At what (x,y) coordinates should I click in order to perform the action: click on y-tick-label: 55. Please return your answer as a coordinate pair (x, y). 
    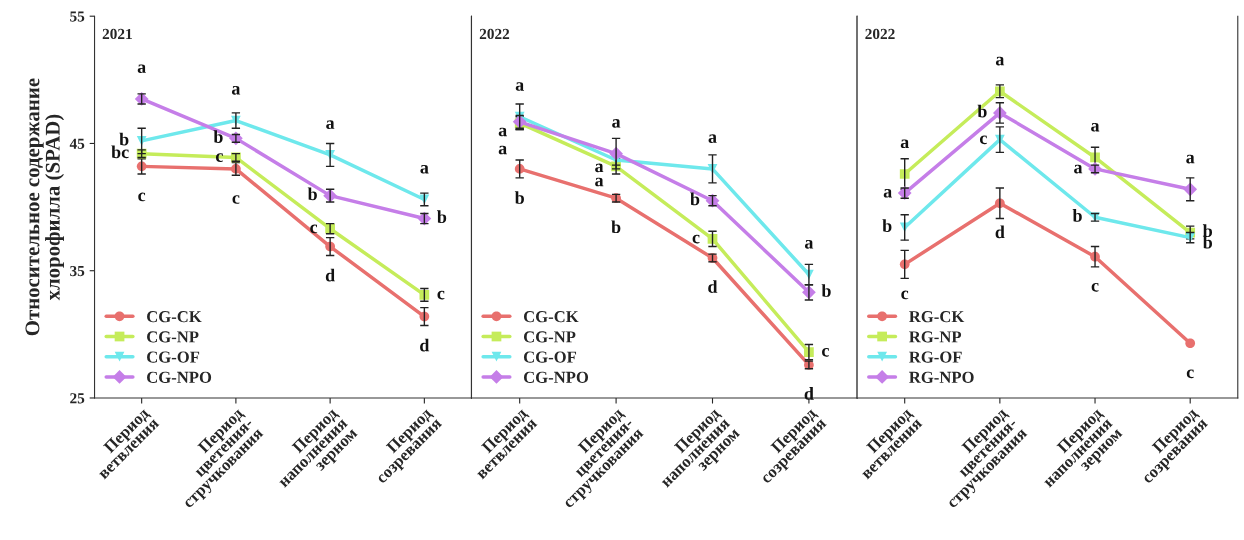
    Looking at the image, I should click on (77, 16).